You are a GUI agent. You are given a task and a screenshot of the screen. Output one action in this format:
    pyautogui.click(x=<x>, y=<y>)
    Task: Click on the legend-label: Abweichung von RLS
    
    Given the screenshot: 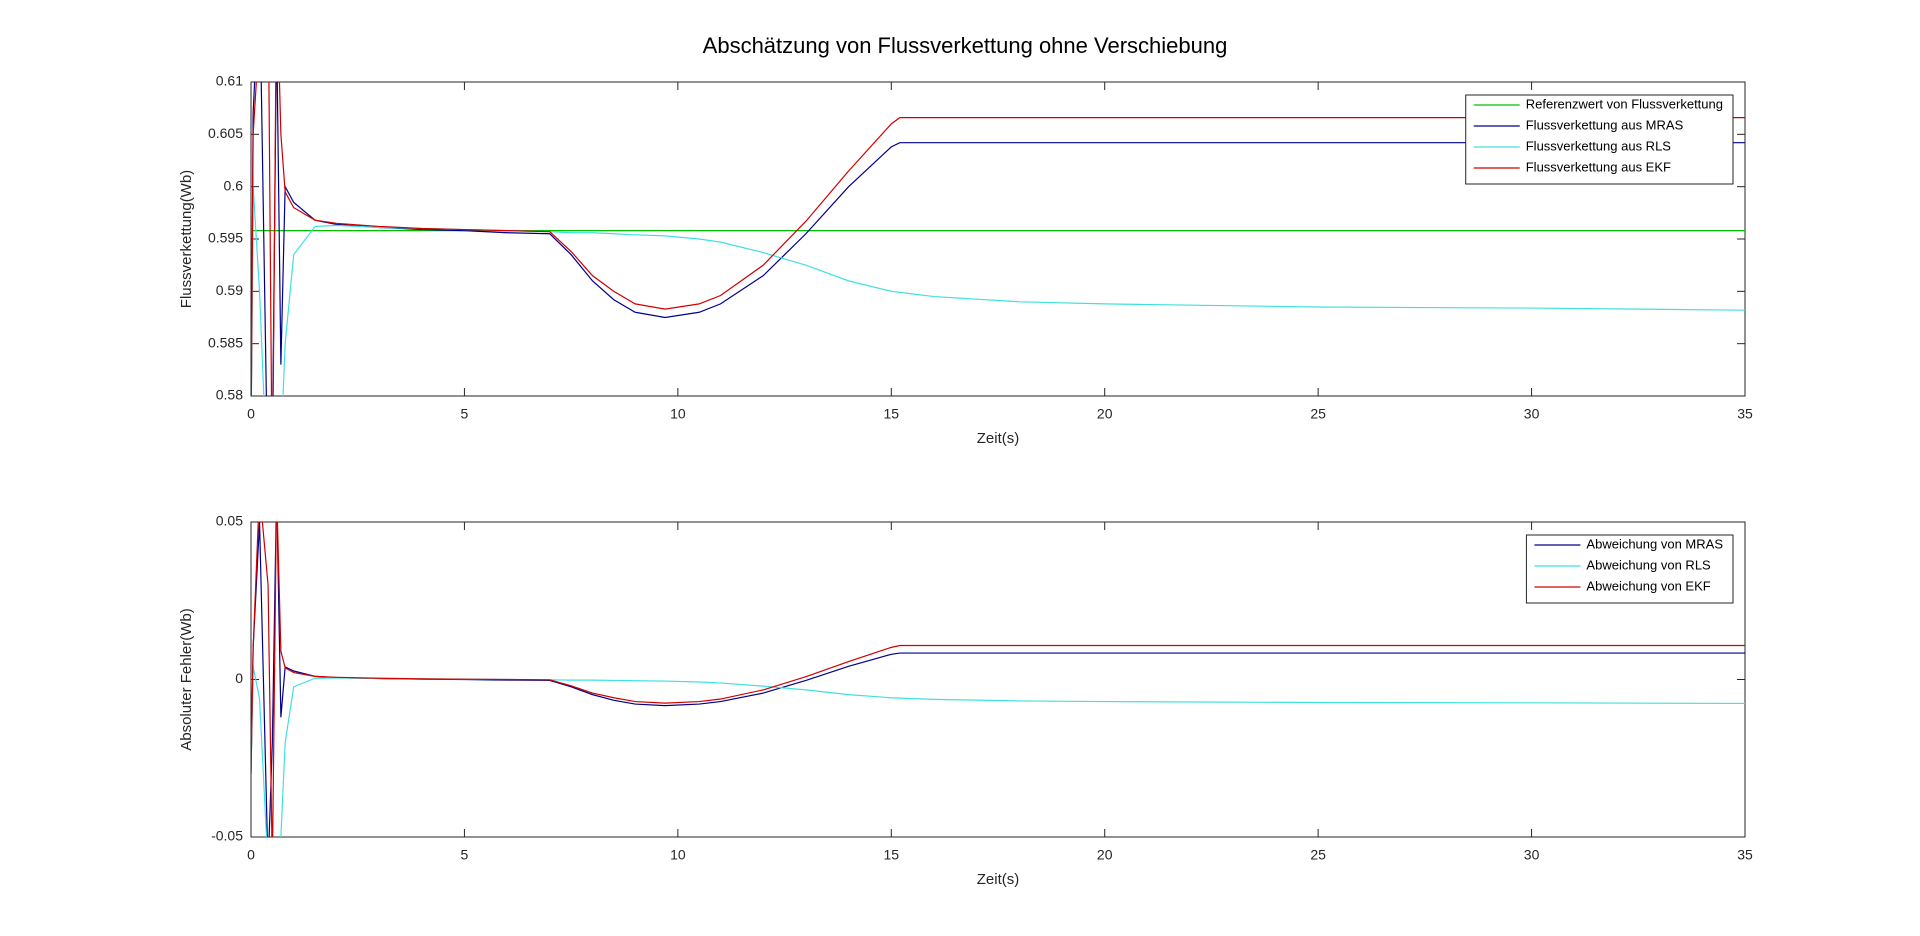 What is the action you would take?
    pyautogui.click(x=1648, y=564)
    